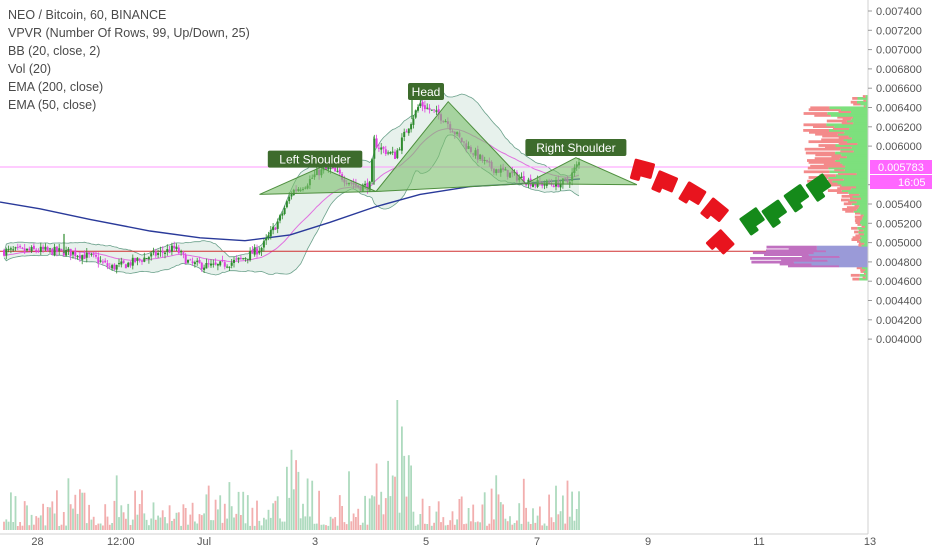 The image size is (932, 550). What do you see at coordinates (451, 146) in the screenshot?
I see `pattern-triangle-head` at bounding box center [451, 146].